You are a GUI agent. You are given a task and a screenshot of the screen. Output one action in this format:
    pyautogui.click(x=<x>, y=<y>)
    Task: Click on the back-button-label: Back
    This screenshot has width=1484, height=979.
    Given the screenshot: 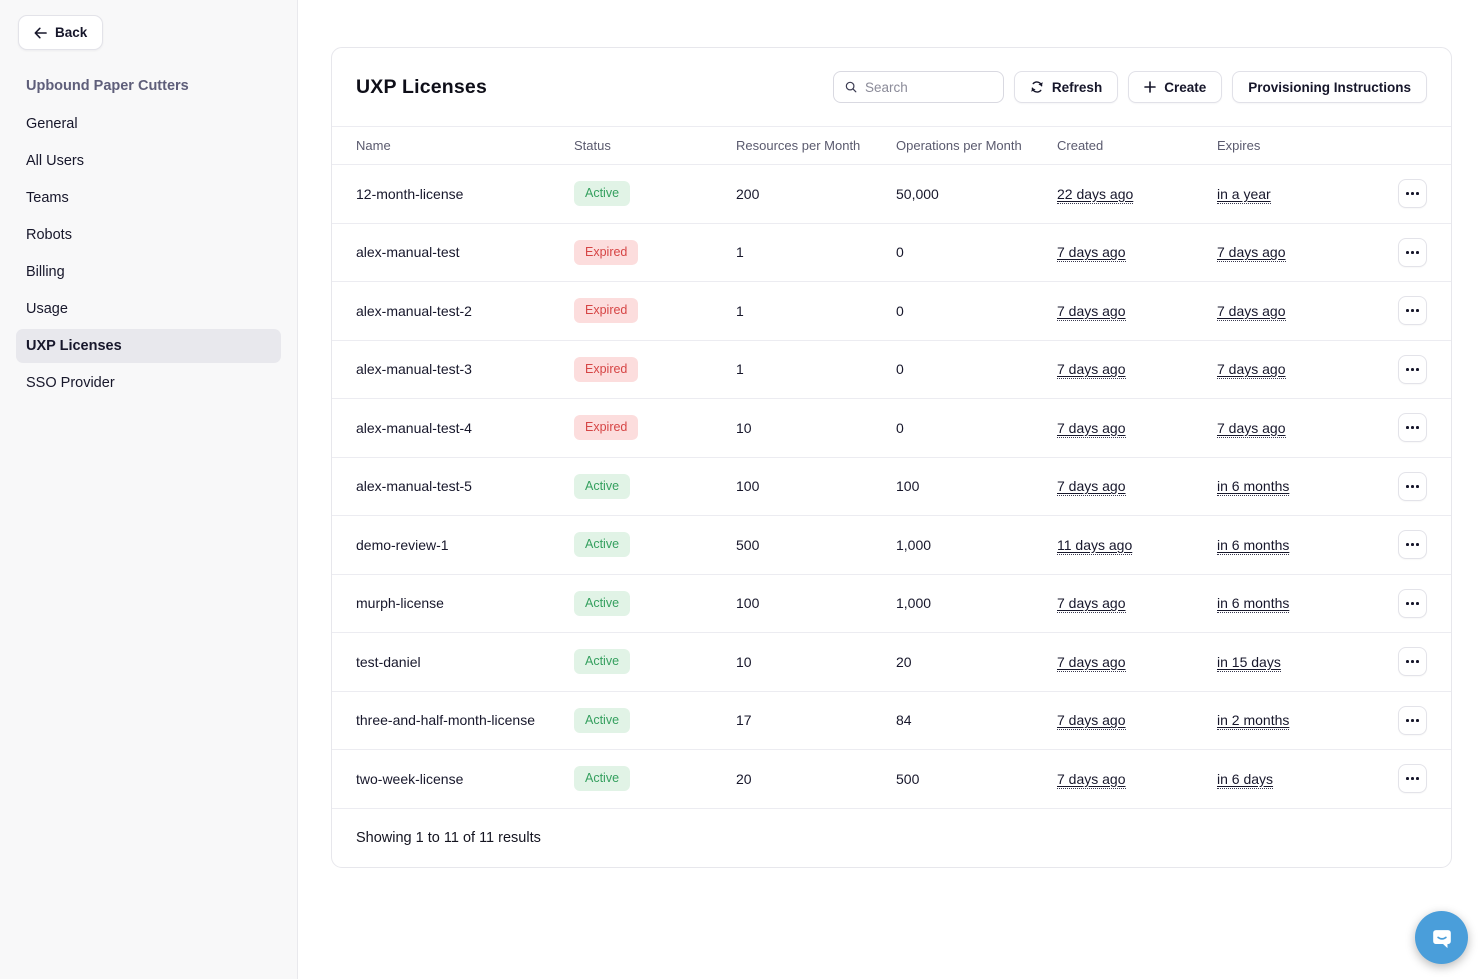 What is the action you would take?
    pyautogui.click(x=71, y=32)
    